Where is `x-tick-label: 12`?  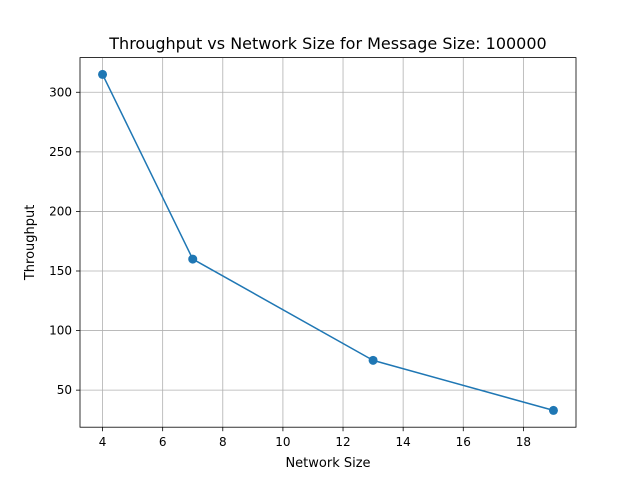 x-tick-label: 12 is located at coordinates (342, 442).